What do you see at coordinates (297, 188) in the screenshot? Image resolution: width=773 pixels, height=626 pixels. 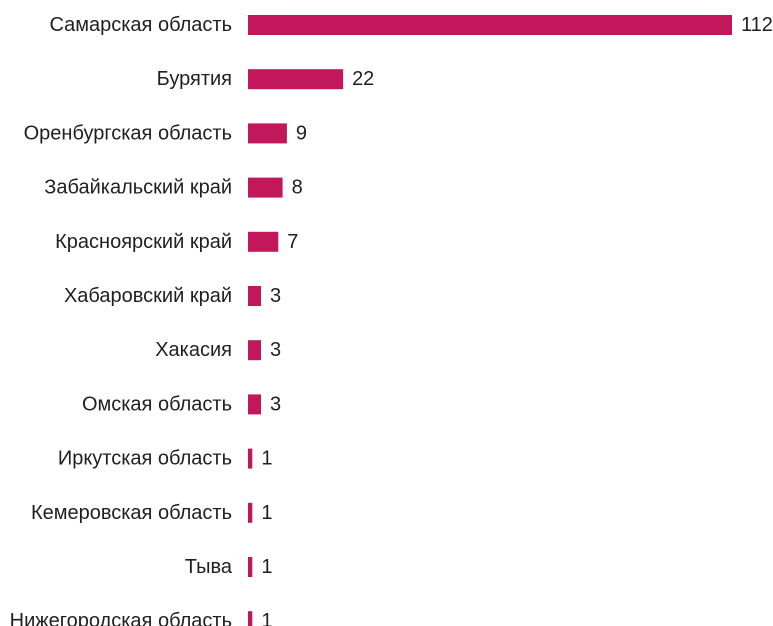 I see `value-label: 8` at bounding box center [297, 188].